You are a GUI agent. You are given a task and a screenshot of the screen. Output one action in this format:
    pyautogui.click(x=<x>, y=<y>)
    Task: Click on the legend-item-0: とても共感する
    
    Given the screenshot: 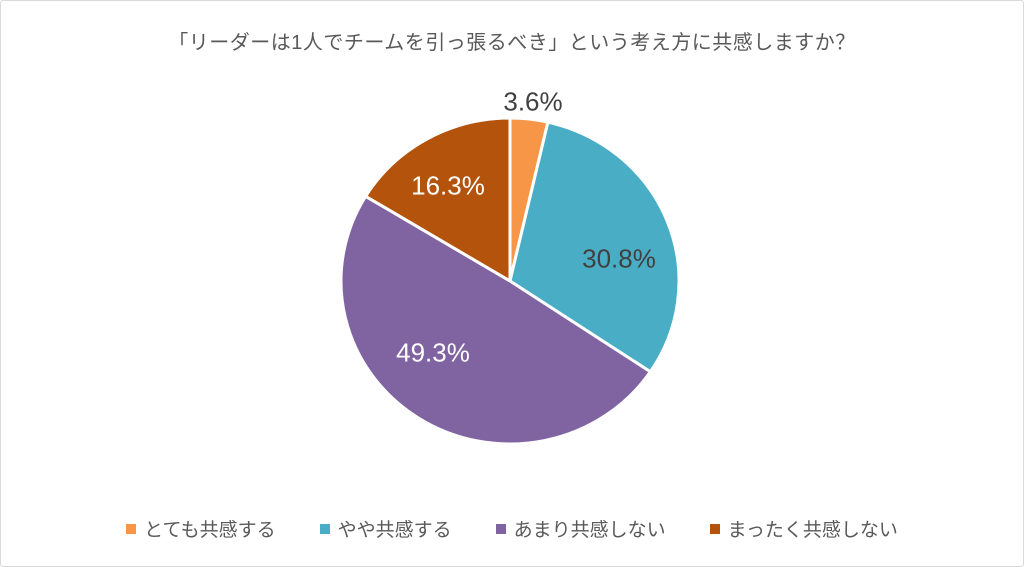 What is the action you would take?
    pyautogui.click(x=201, y=528)
    